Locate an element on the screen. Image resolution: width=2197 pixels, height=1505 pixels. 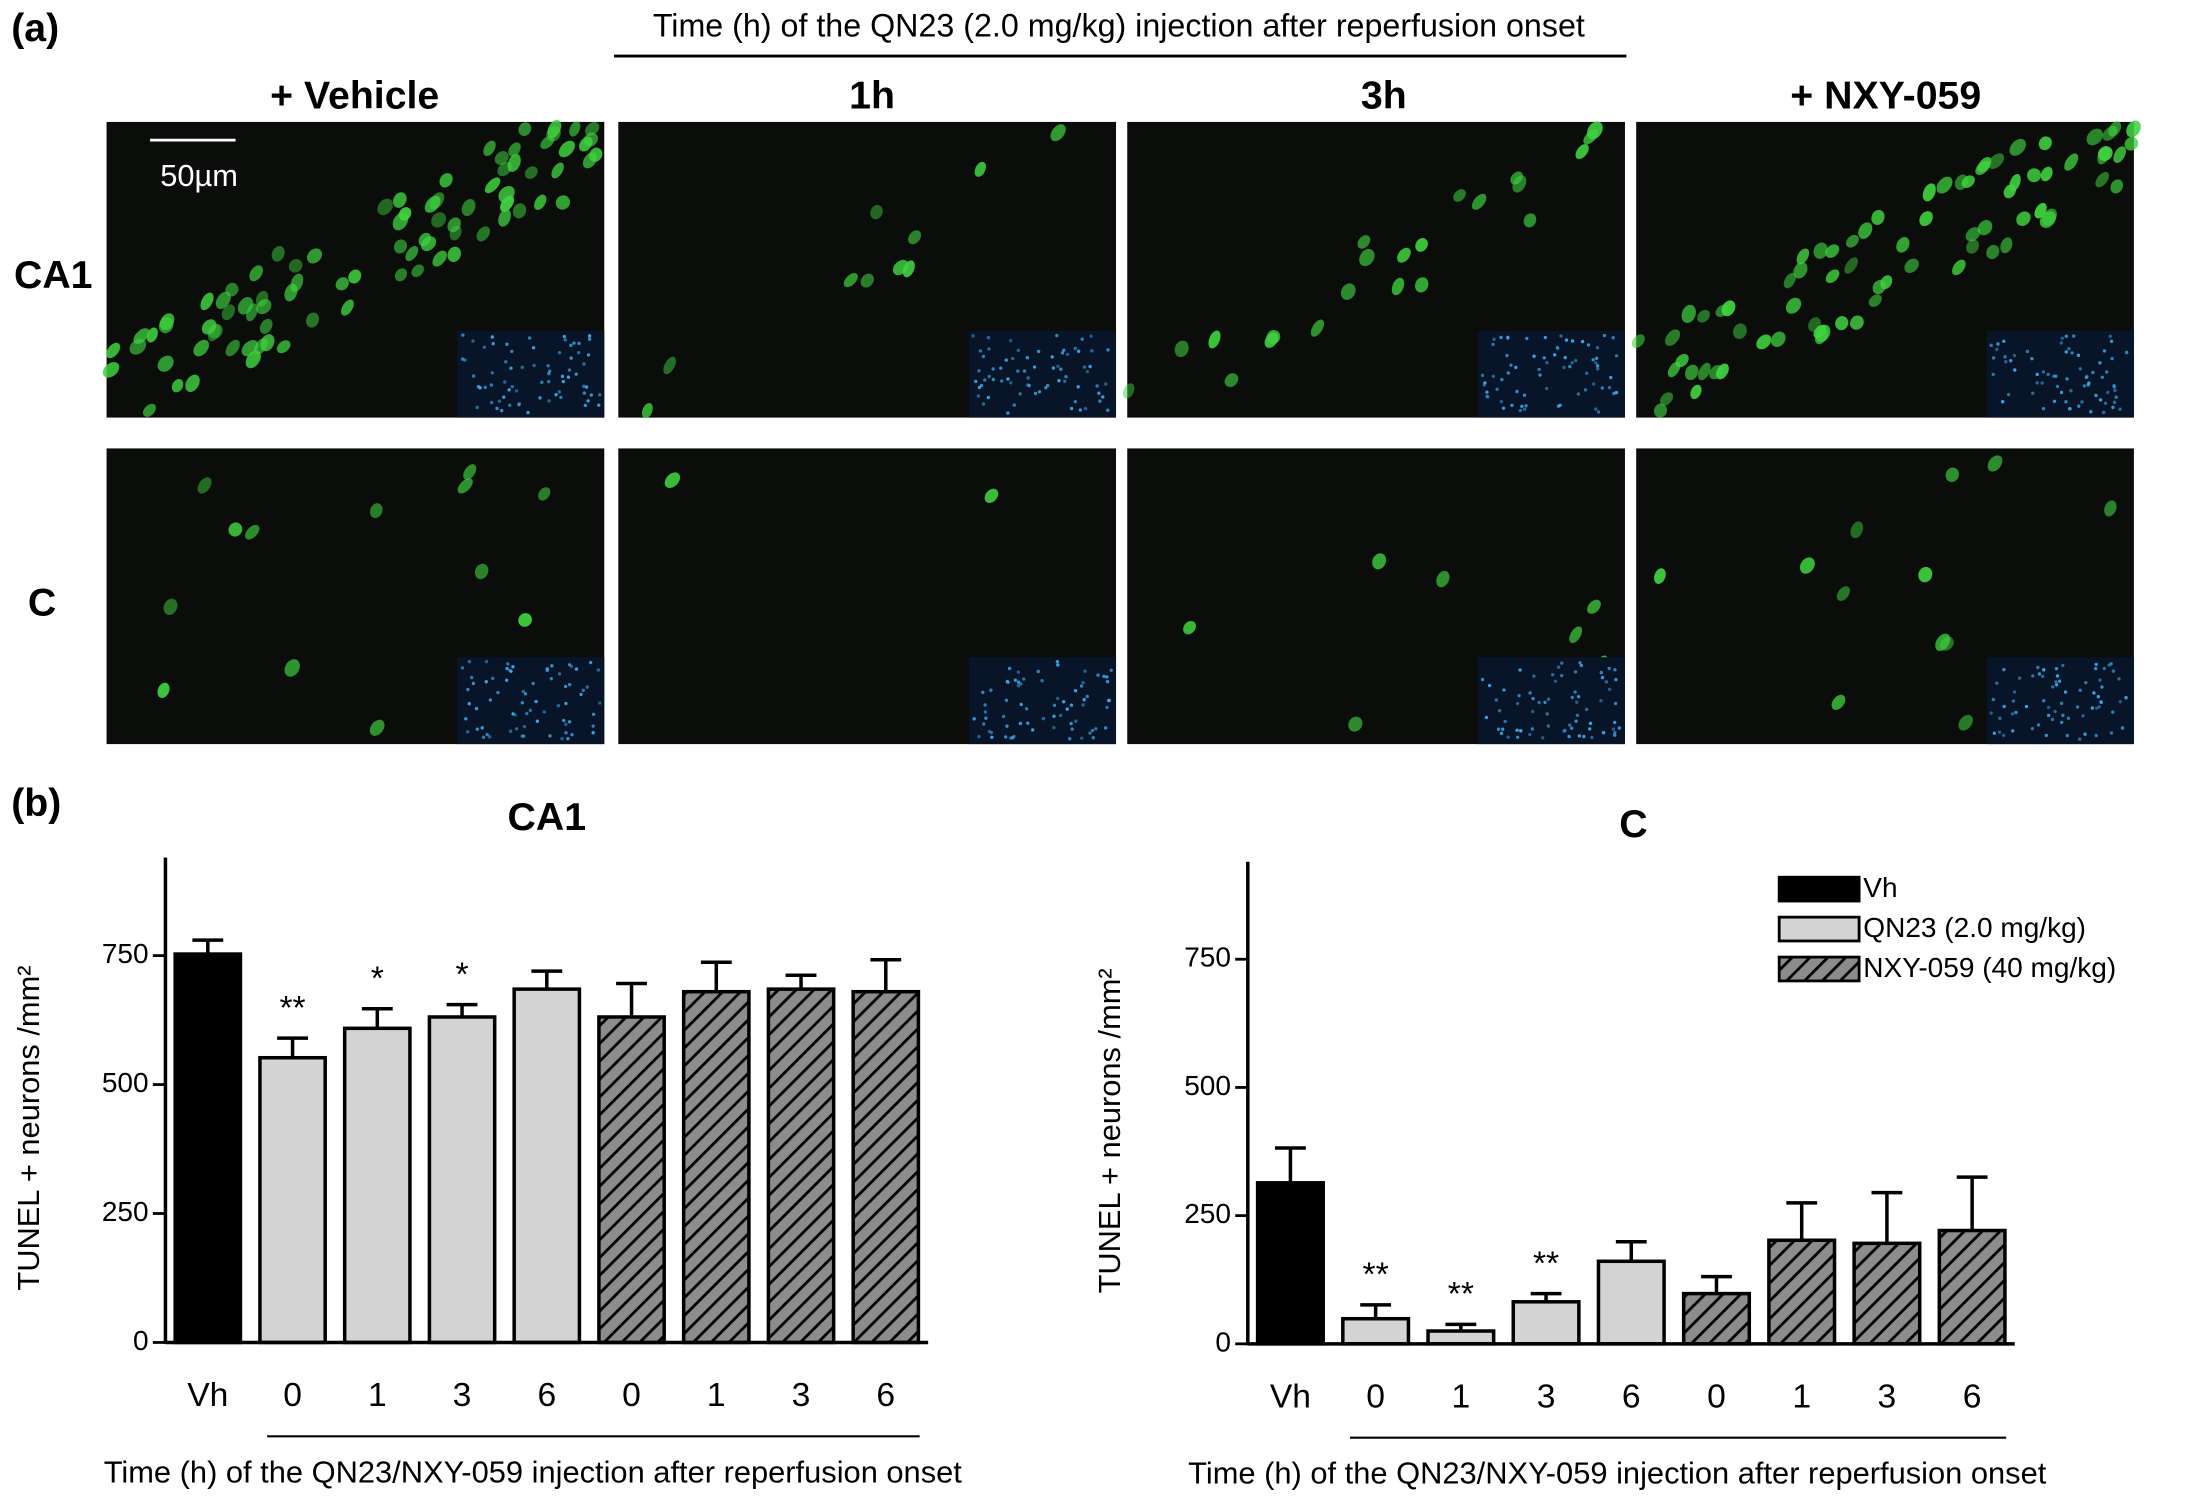
x-tick-label: 1 is located at coordinates (377, 1395).